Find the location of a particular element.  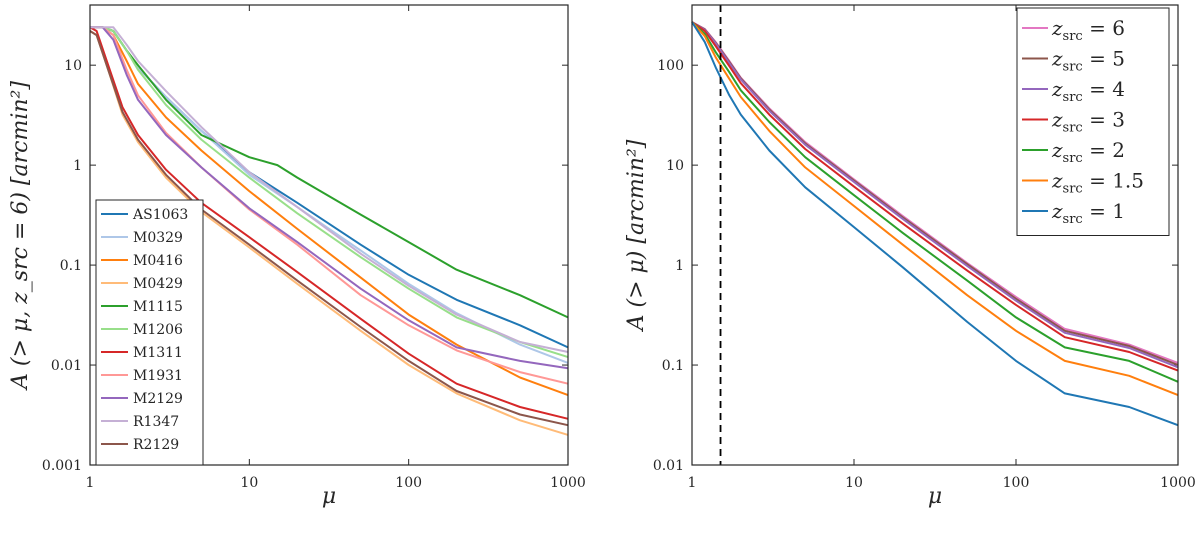

legend-label: M1115 is located at coordinates (158, 307).